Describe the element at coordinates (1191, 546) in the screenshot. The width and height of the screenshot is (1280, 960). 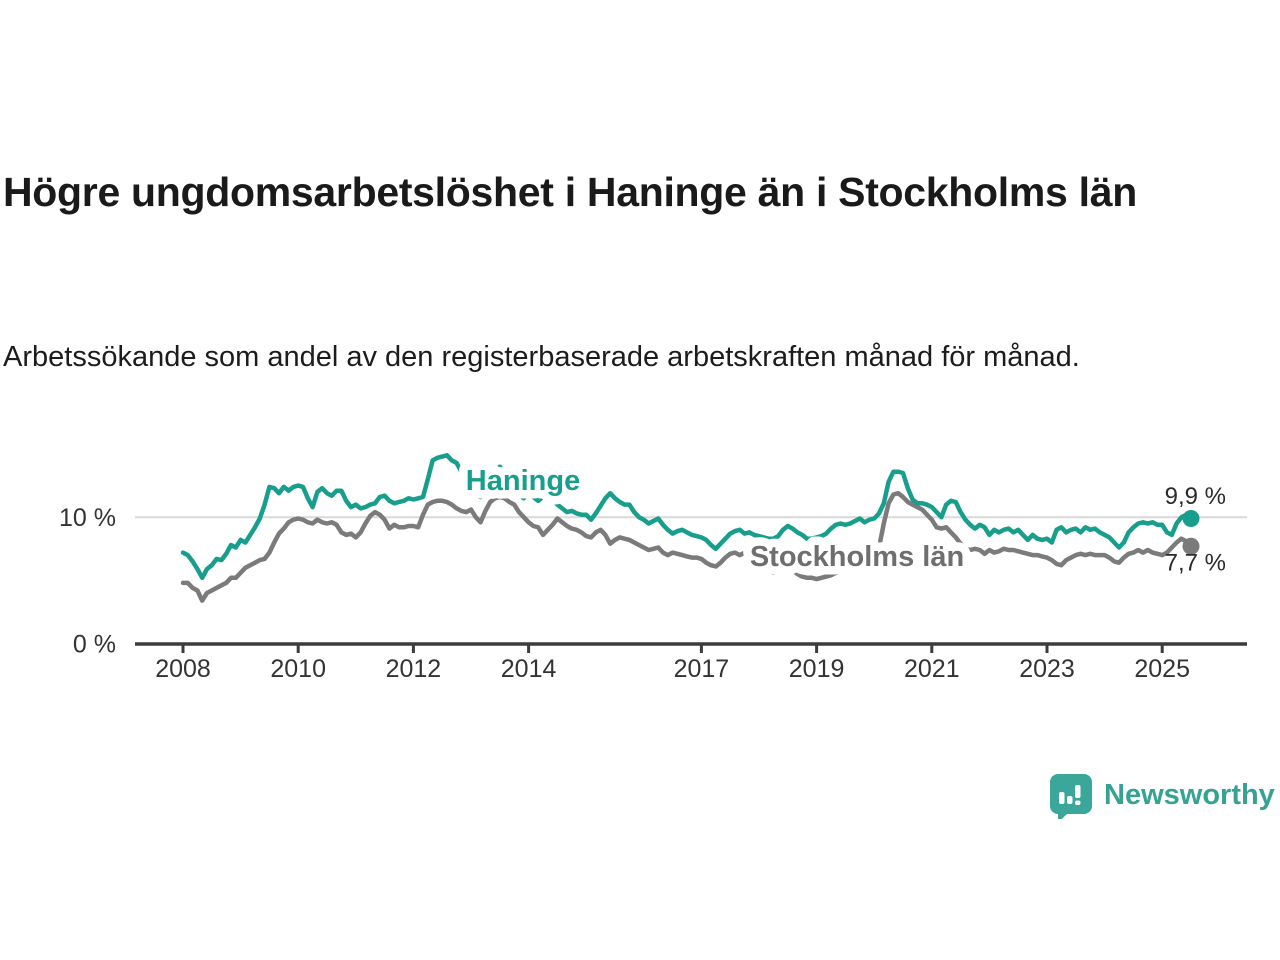
I see `end-dot-stockholms-l-n` at that location.